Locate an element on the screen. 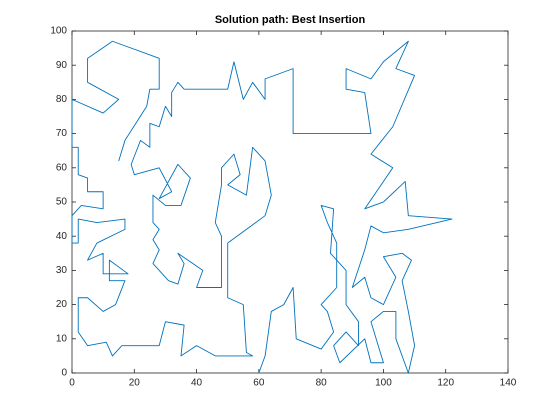 The height and width of the screenshot is (420, 560). y-tick-label: 100 is located at coordinates (58, 31).